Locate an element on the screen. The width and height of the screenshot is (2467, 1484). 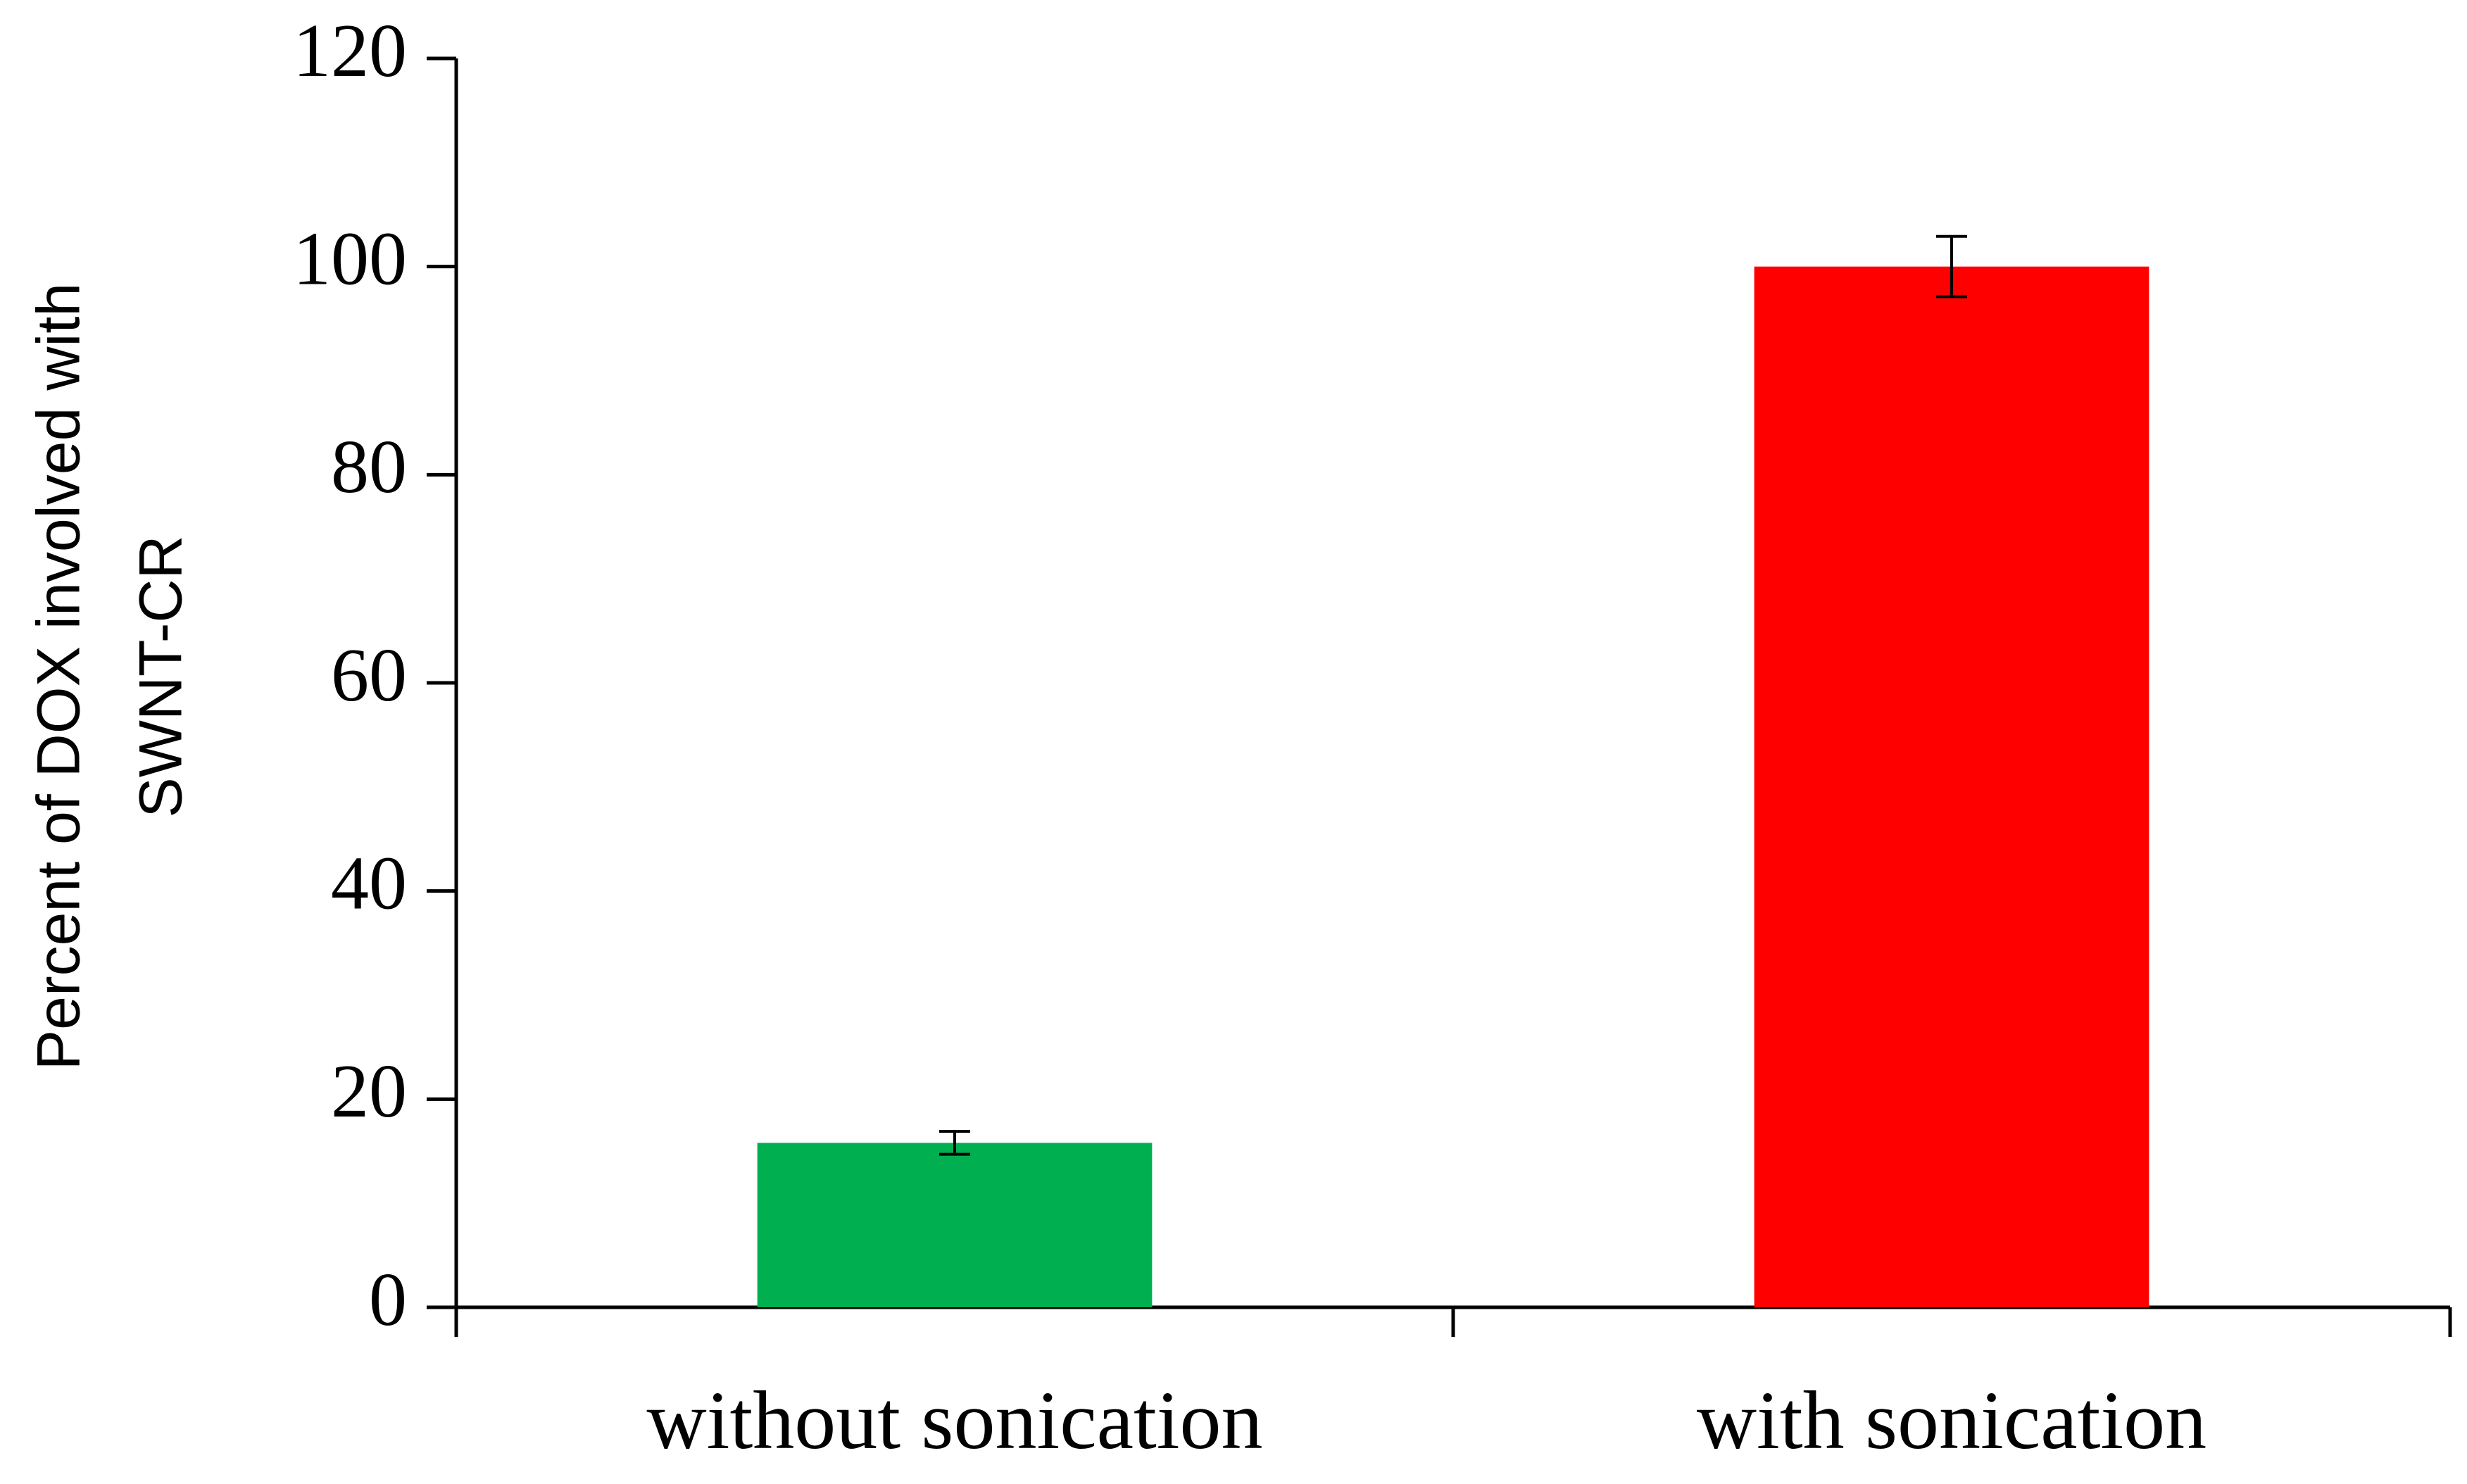
y-axis-title: Percent of DOX involved with SWNT-CR is located at coordinates (110, 677).